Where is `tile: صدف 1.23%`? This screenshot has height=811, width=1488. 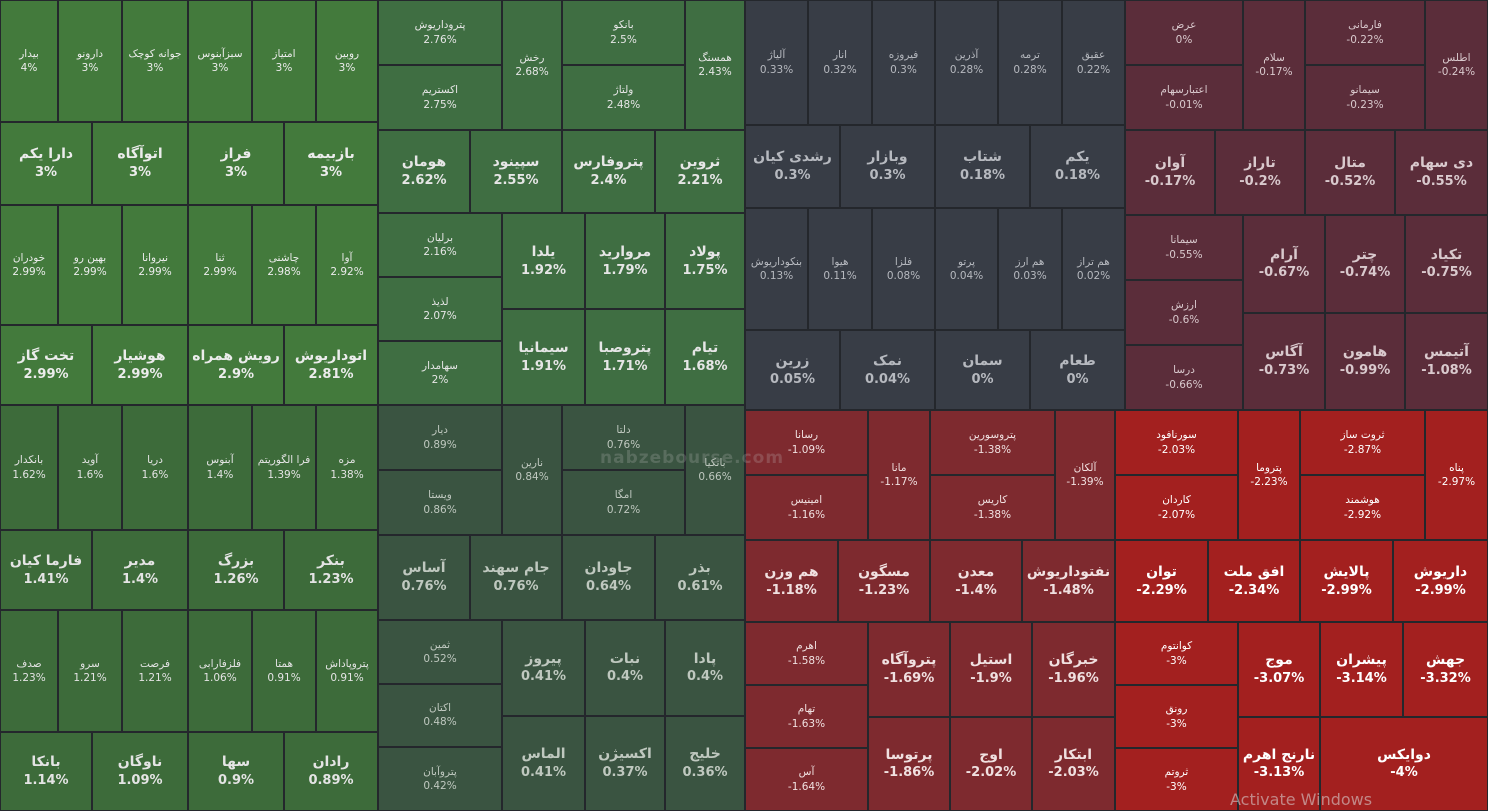
tile: صدف 1.23% is located at coordinates (29, 671).